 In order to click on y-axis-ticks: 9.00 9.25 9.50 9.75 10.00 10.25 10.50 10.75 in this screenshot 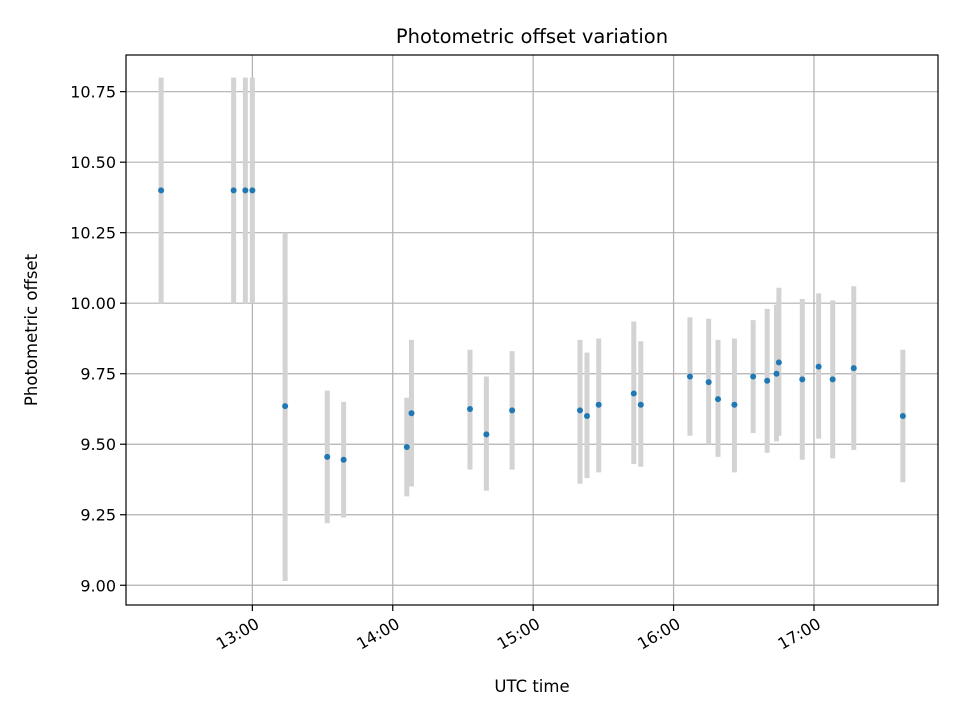, I will do `click(98, 339)`.